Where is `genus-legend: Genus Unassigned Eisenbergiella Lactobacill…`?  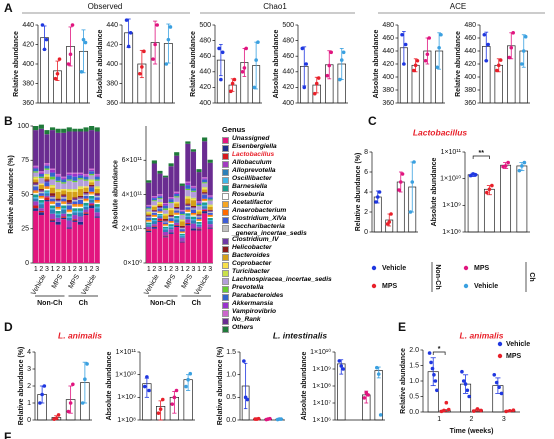
genus-legend: Genus Unassigned Eisenbergiella Lactobacill… is located at coordinates (277, 230).